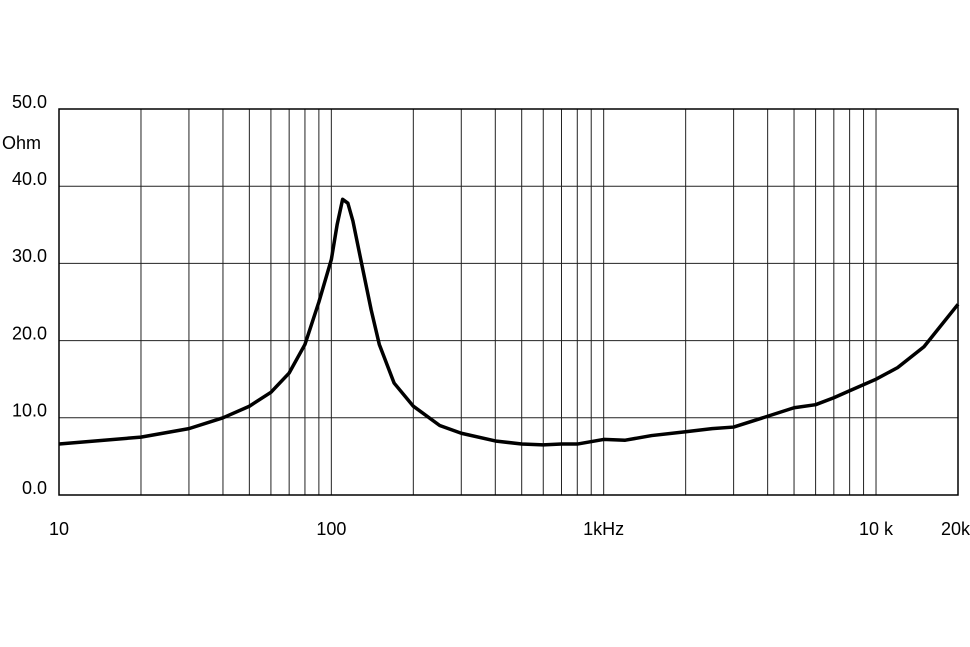  What do you see at coordinates (59, 529) in the screenshot?
I see `x-tick-label: 10` at bounding box center [59, 529].